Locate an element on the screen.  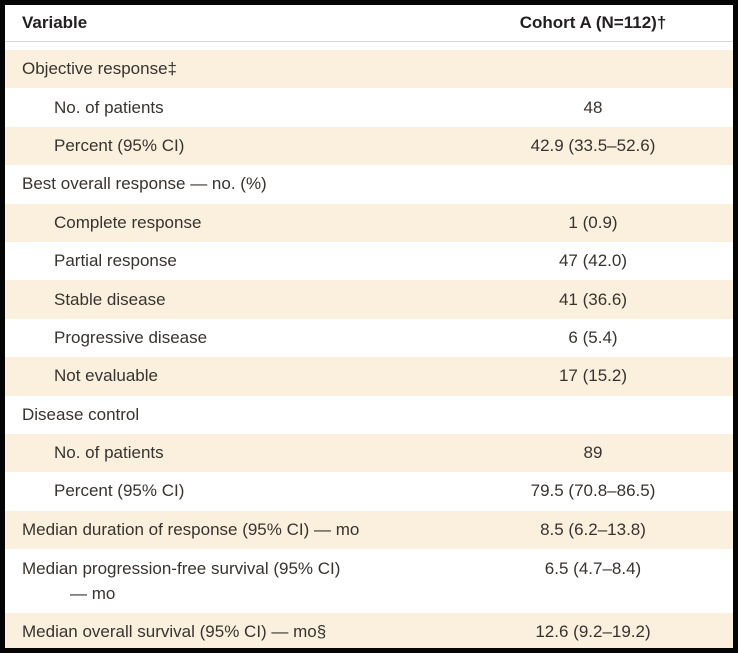
table-row-percent-ci: Percent (95% CI) 42.9 (33.5–52.6) is located at coordinates (369, 146).